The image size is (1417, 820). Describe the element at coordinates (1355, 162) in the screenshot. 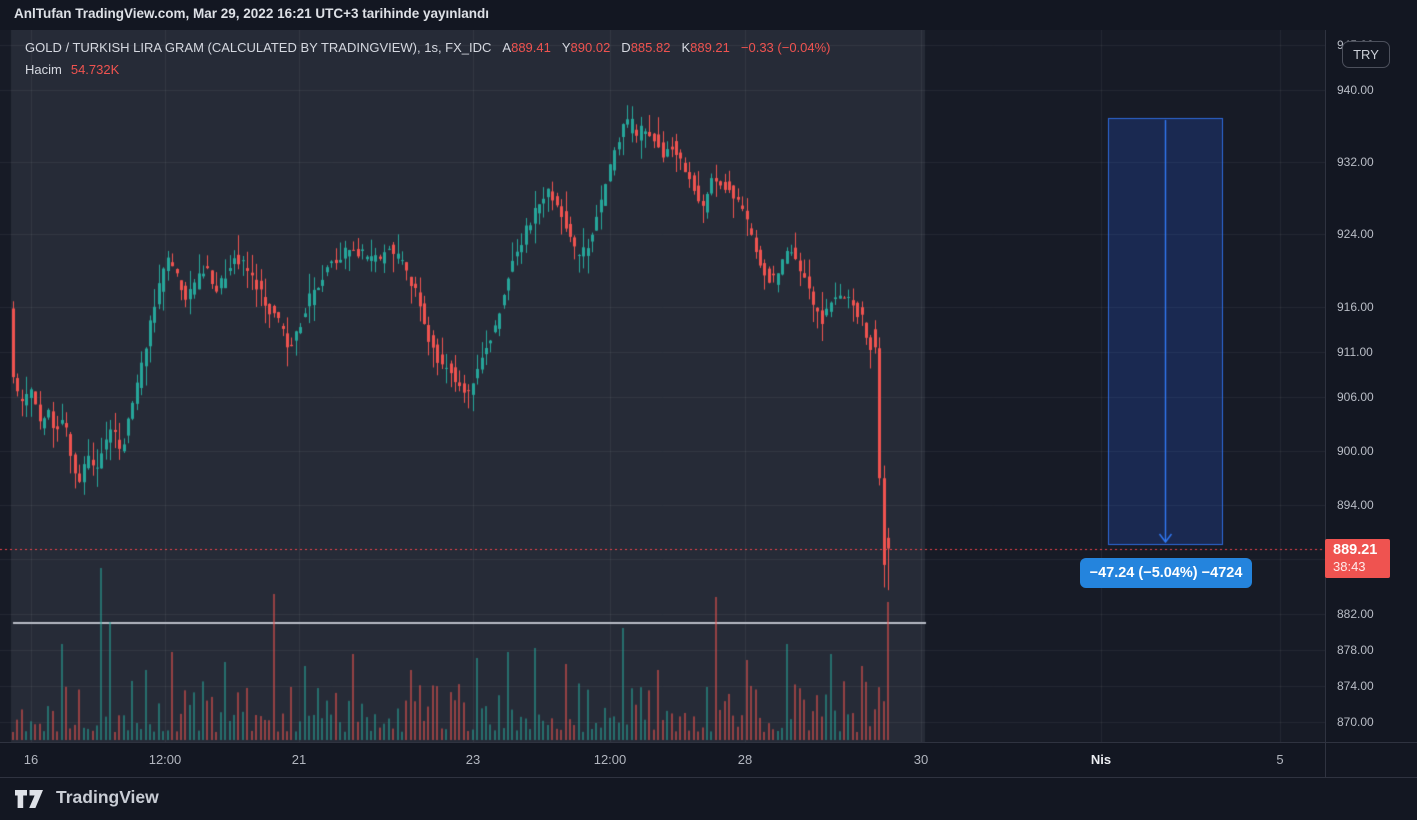

I see `price-tick: 932.00` at that location.